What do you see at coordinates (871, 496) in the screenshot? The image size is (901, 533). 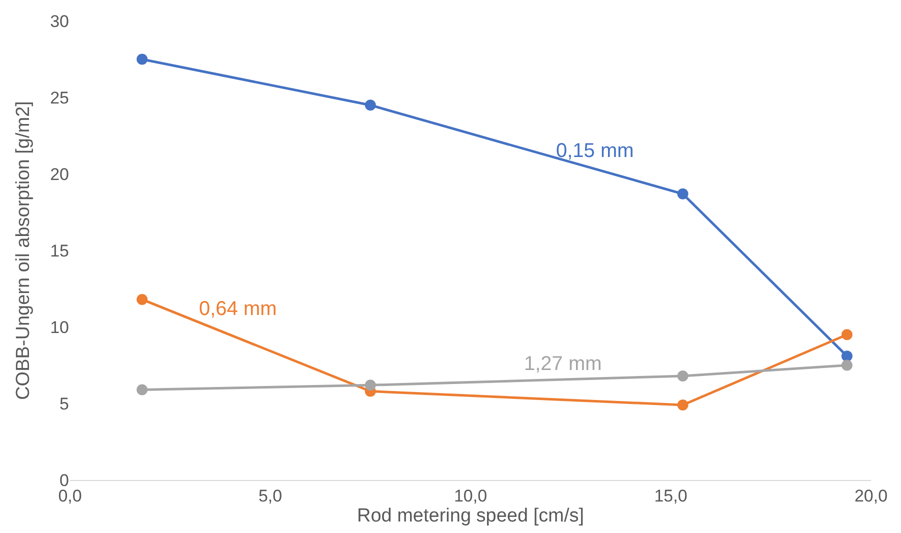 I see `x-tick-label: 20,0` at bounding box center [871, 496].